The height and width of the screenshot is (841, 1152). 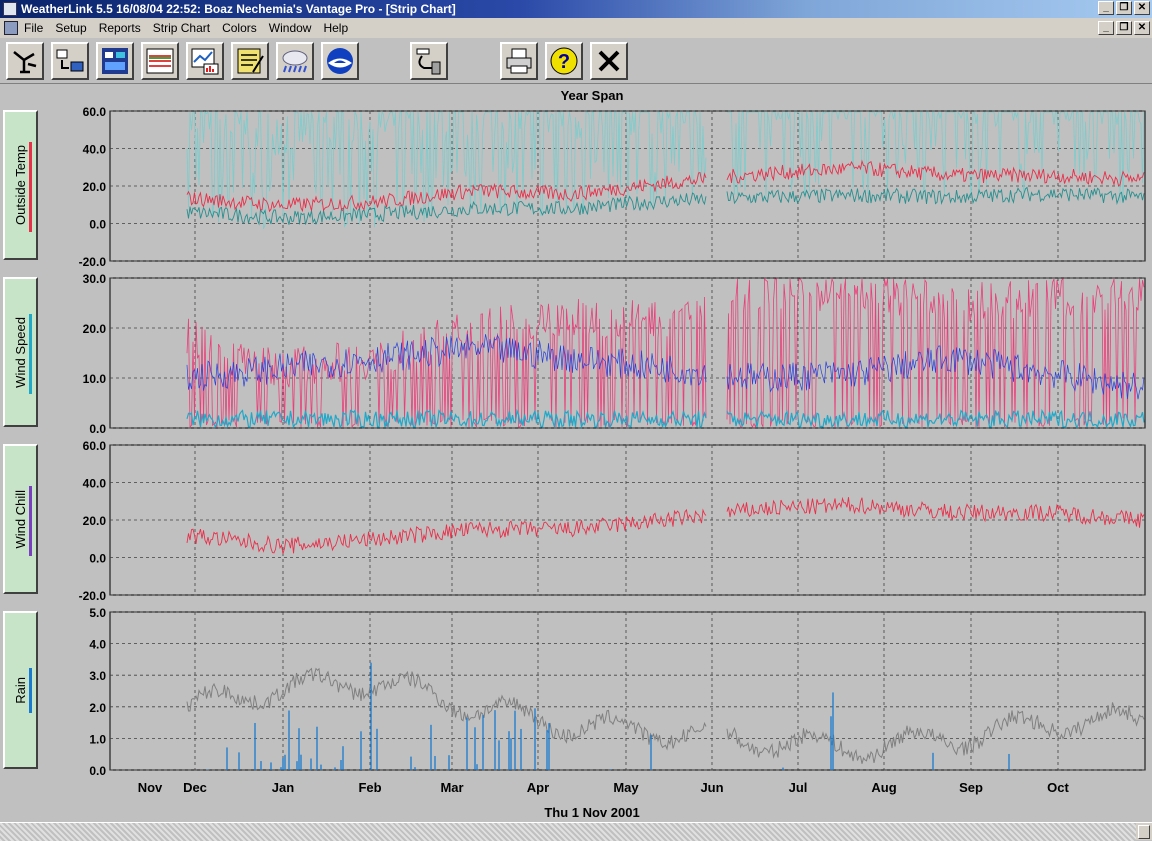 What do you see at coordinates (971, 787) in the screenshot?
I see `month-label: Sep` at bounding box center [971, 787].